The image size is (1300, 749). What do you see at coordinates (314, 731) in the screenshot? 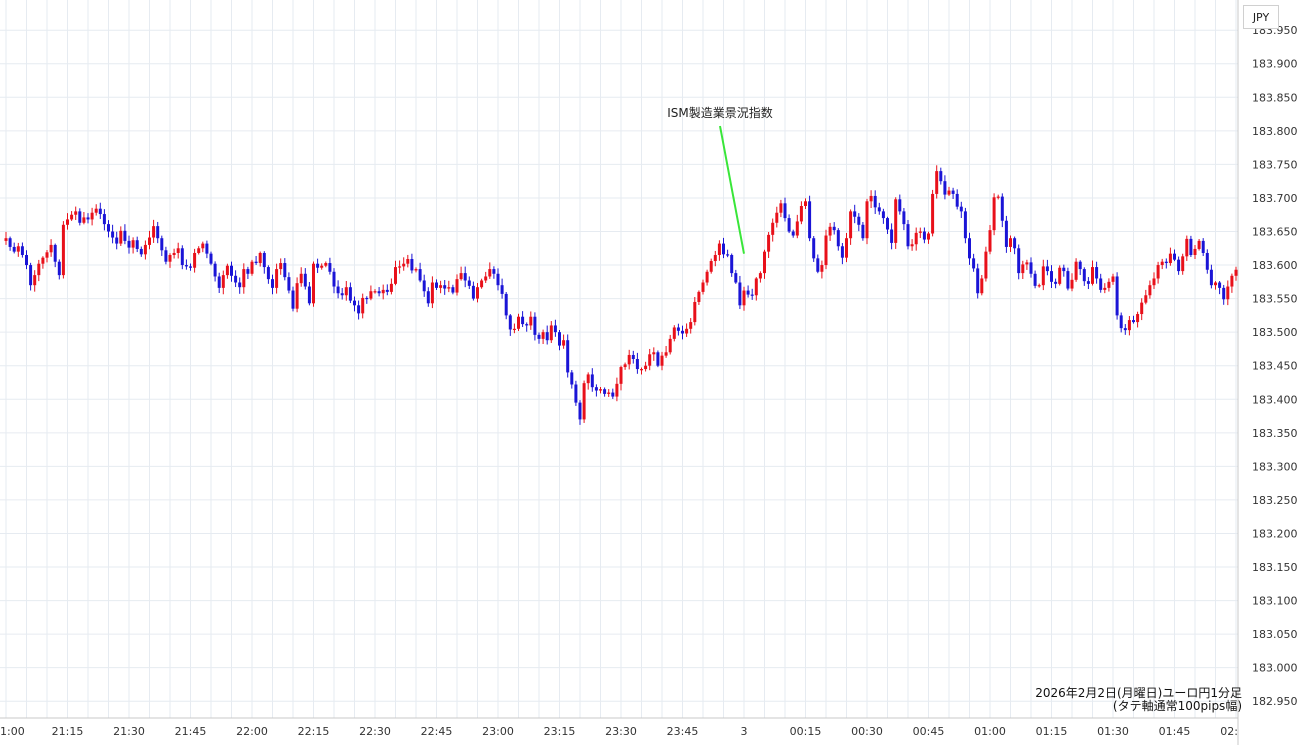
I see `x-tick-label: 22:15` at bounding box center [314, 731].